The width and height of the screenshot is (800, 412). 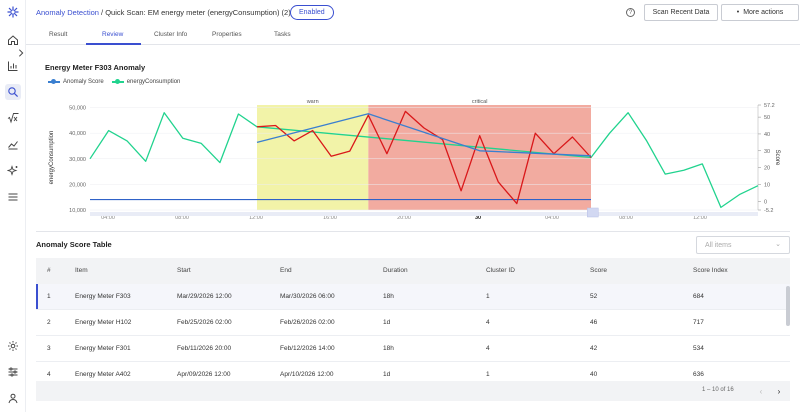 I want to click on sliders-icon, so click(x=13, y=372).